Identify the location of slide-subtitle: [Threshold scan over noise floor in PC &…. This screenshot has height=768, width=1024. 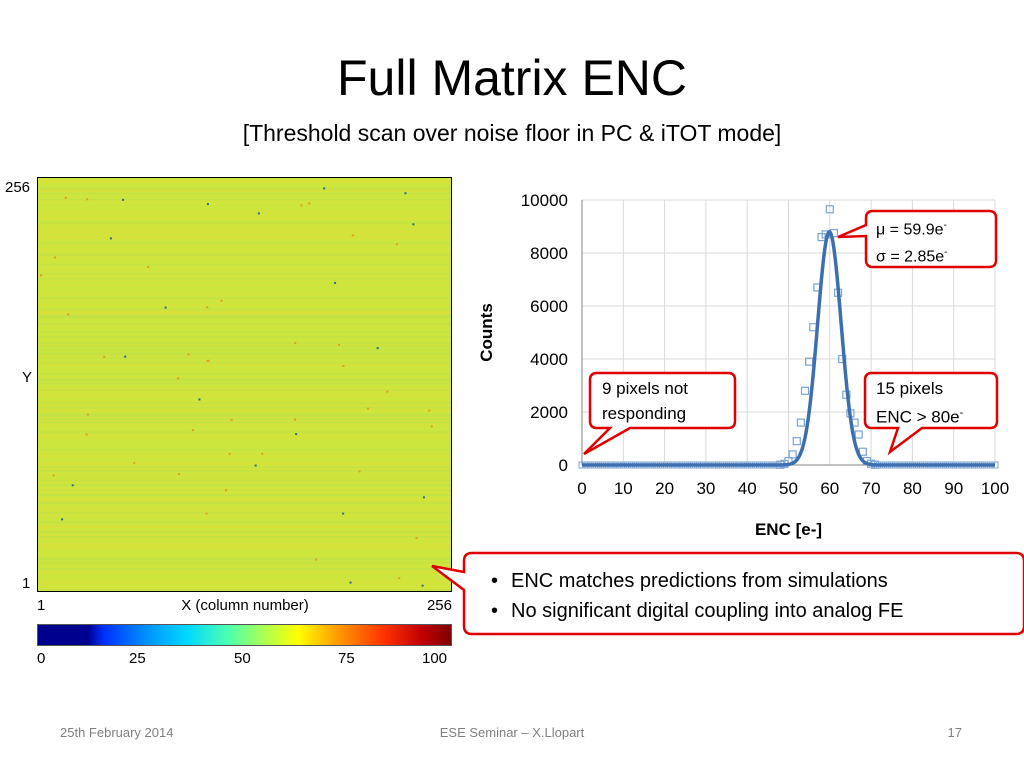
(512, 133).